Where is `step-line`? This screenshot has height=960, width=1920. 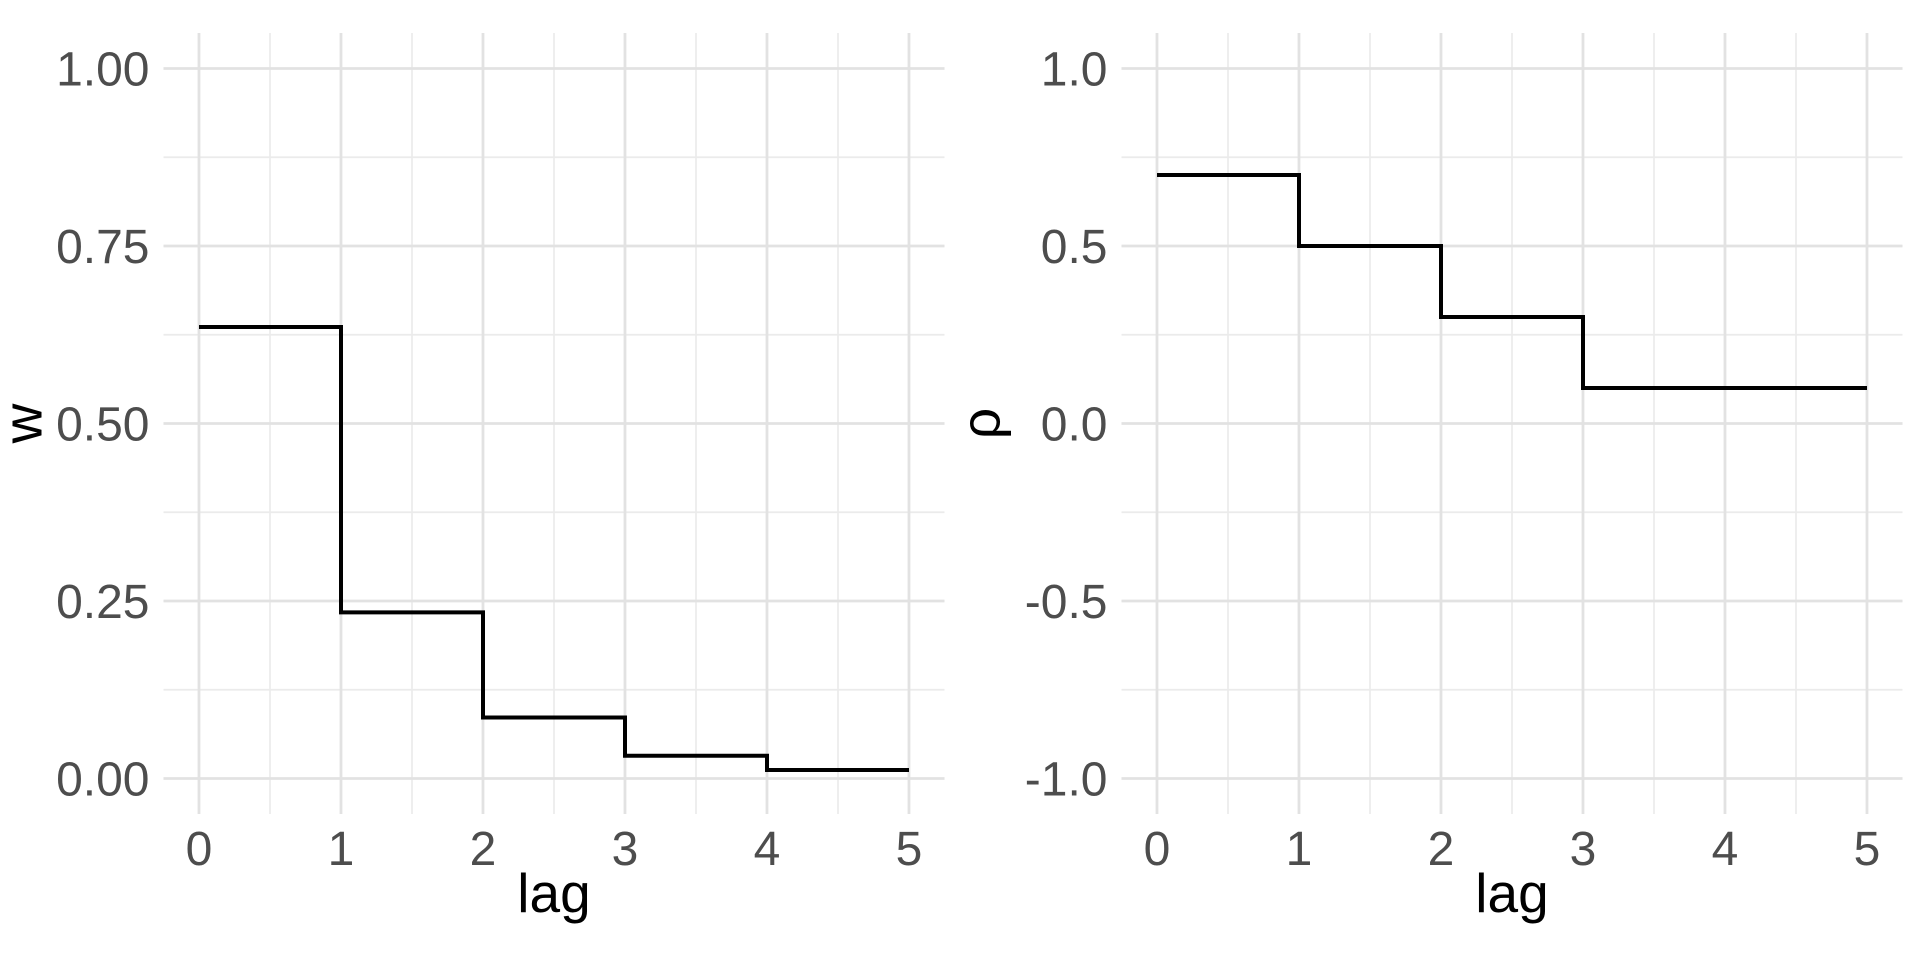
step-line is located at coordinates (1512, 281).